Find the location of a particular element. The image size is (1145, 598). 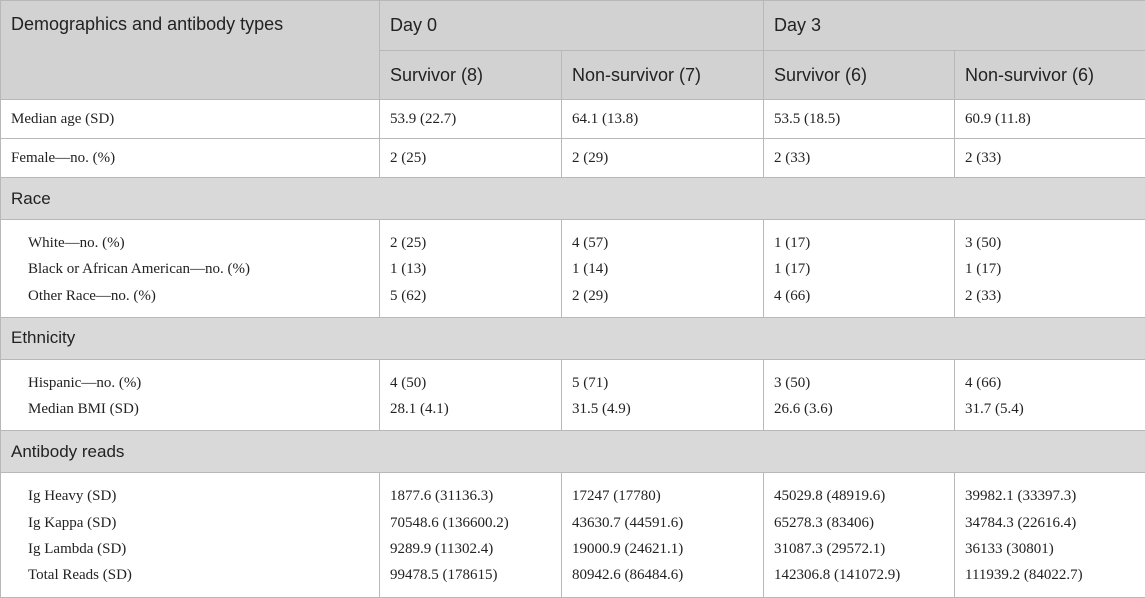

cell-white: 3 (50) is located at coordinates (1055, 243).